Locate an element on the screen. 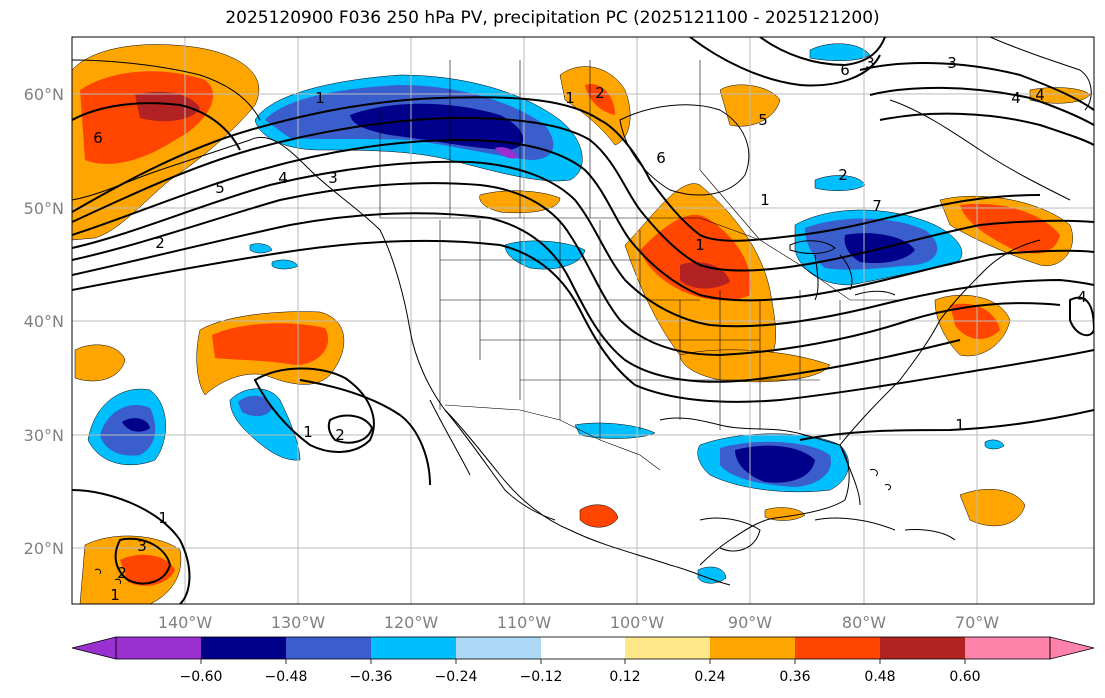  great-lakes-michigan is located at coordinates (816, 277).